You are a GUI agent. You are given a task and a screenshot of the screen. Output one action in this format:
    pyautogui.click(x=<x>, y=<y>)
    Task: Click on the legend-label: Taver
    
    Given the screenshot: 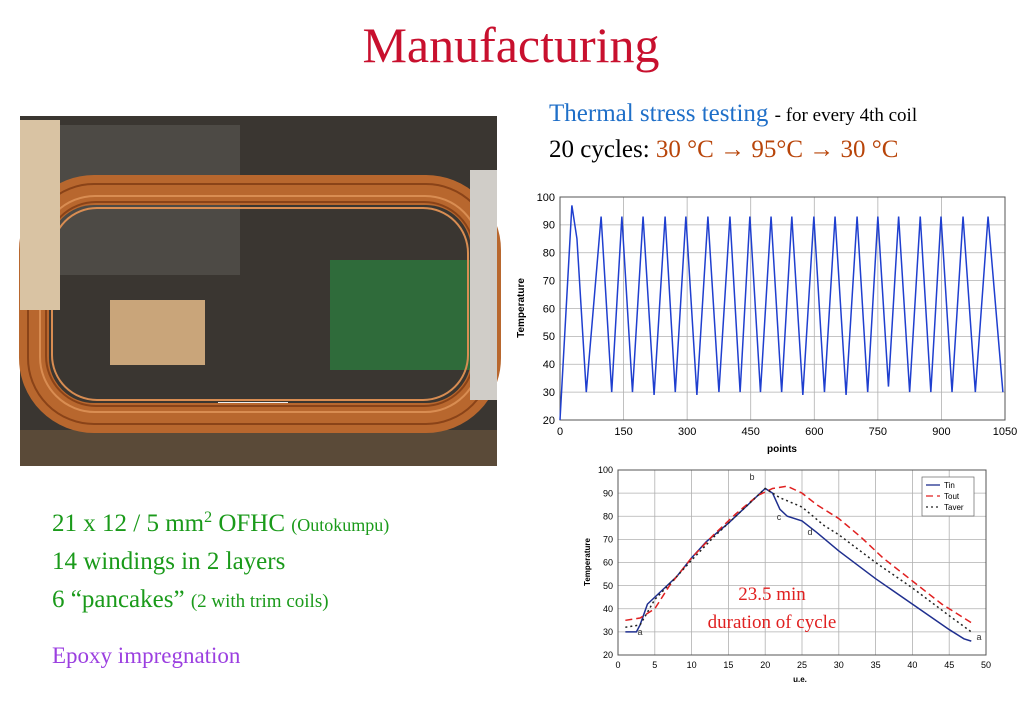 What is the action you would take?
    pyautogui.click(x=954, y=507)
    